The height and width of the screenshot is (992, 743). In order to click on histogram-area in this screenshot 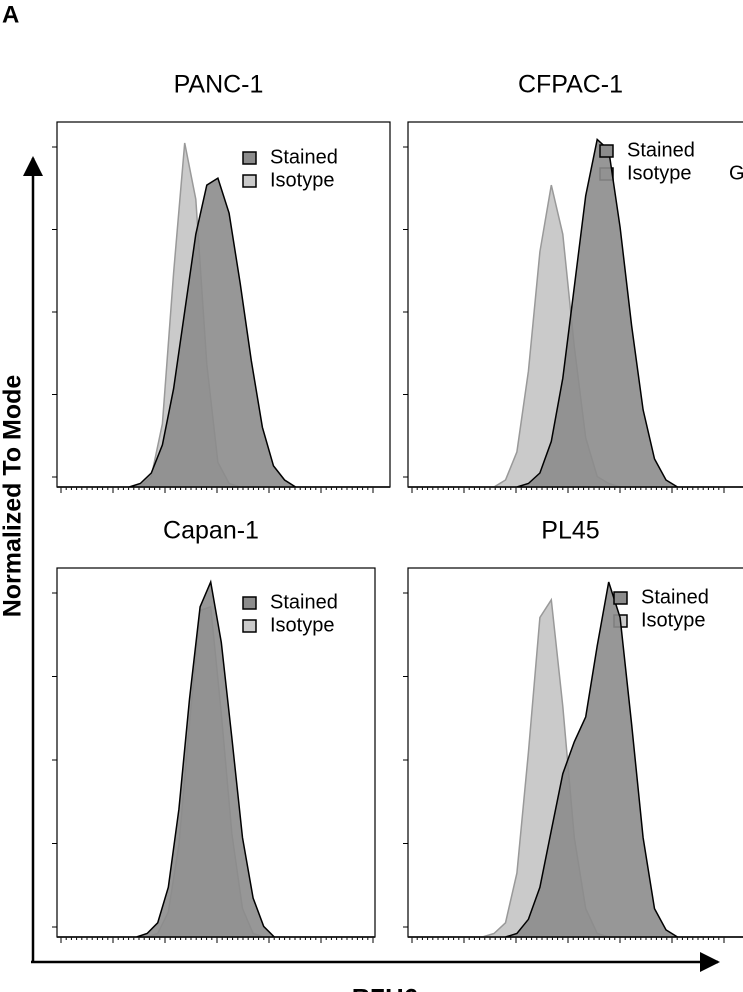, I will do `click(223, 332)`.